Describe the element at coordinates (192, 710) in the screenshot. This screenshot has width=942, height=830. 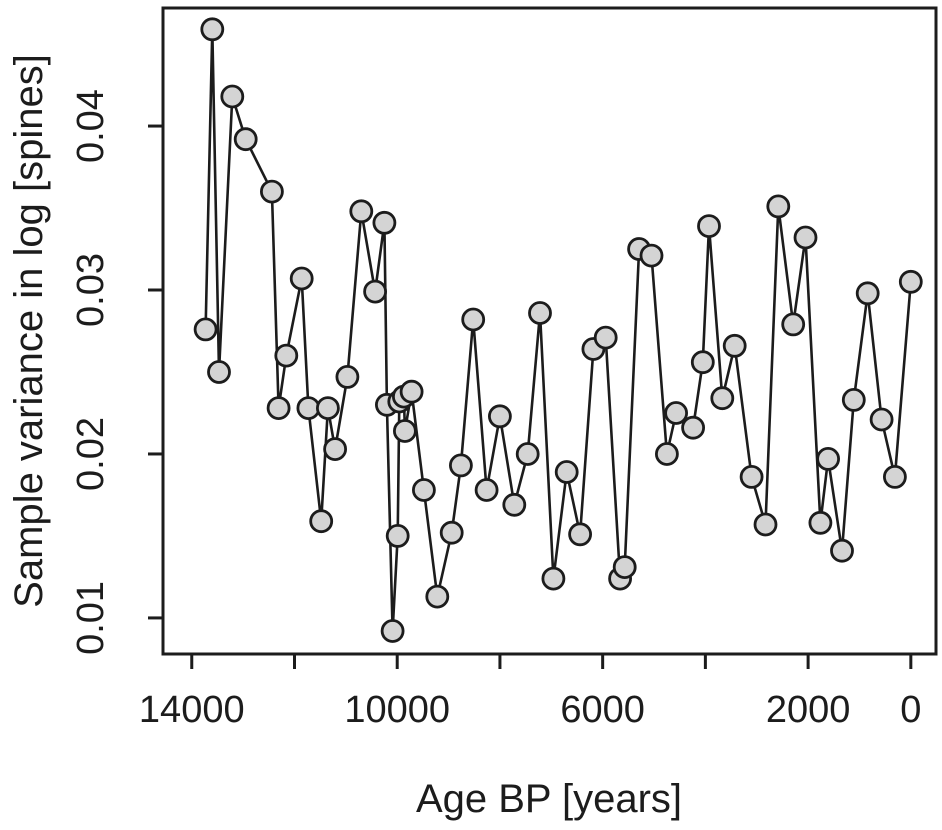
I see `x-tick-label: 14000` at that location.